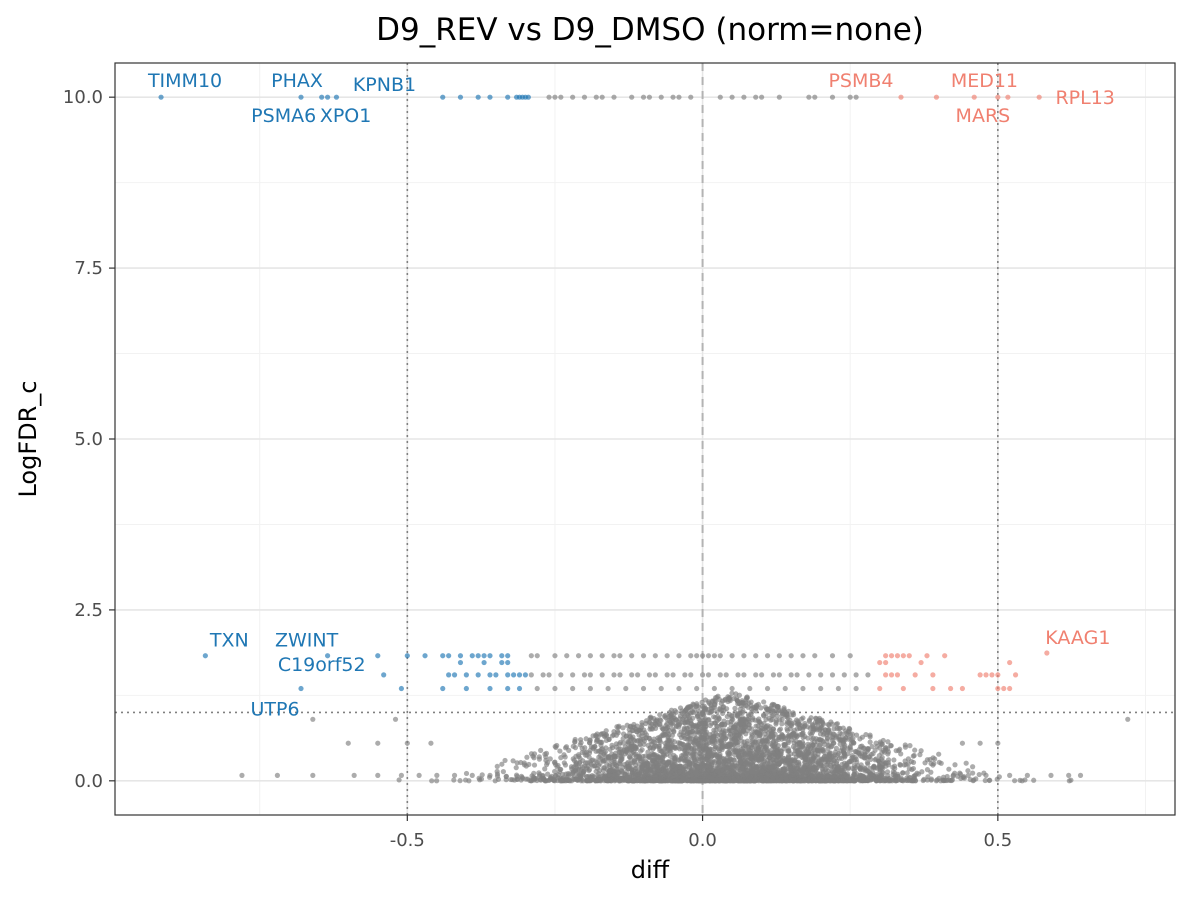 This screenshot has width=1200, height=904. What do you see at coordinates (322, 665) in the screenshot?
I see `gene-label-c19orf52: C19orf52` at bounding box center [322, 665].